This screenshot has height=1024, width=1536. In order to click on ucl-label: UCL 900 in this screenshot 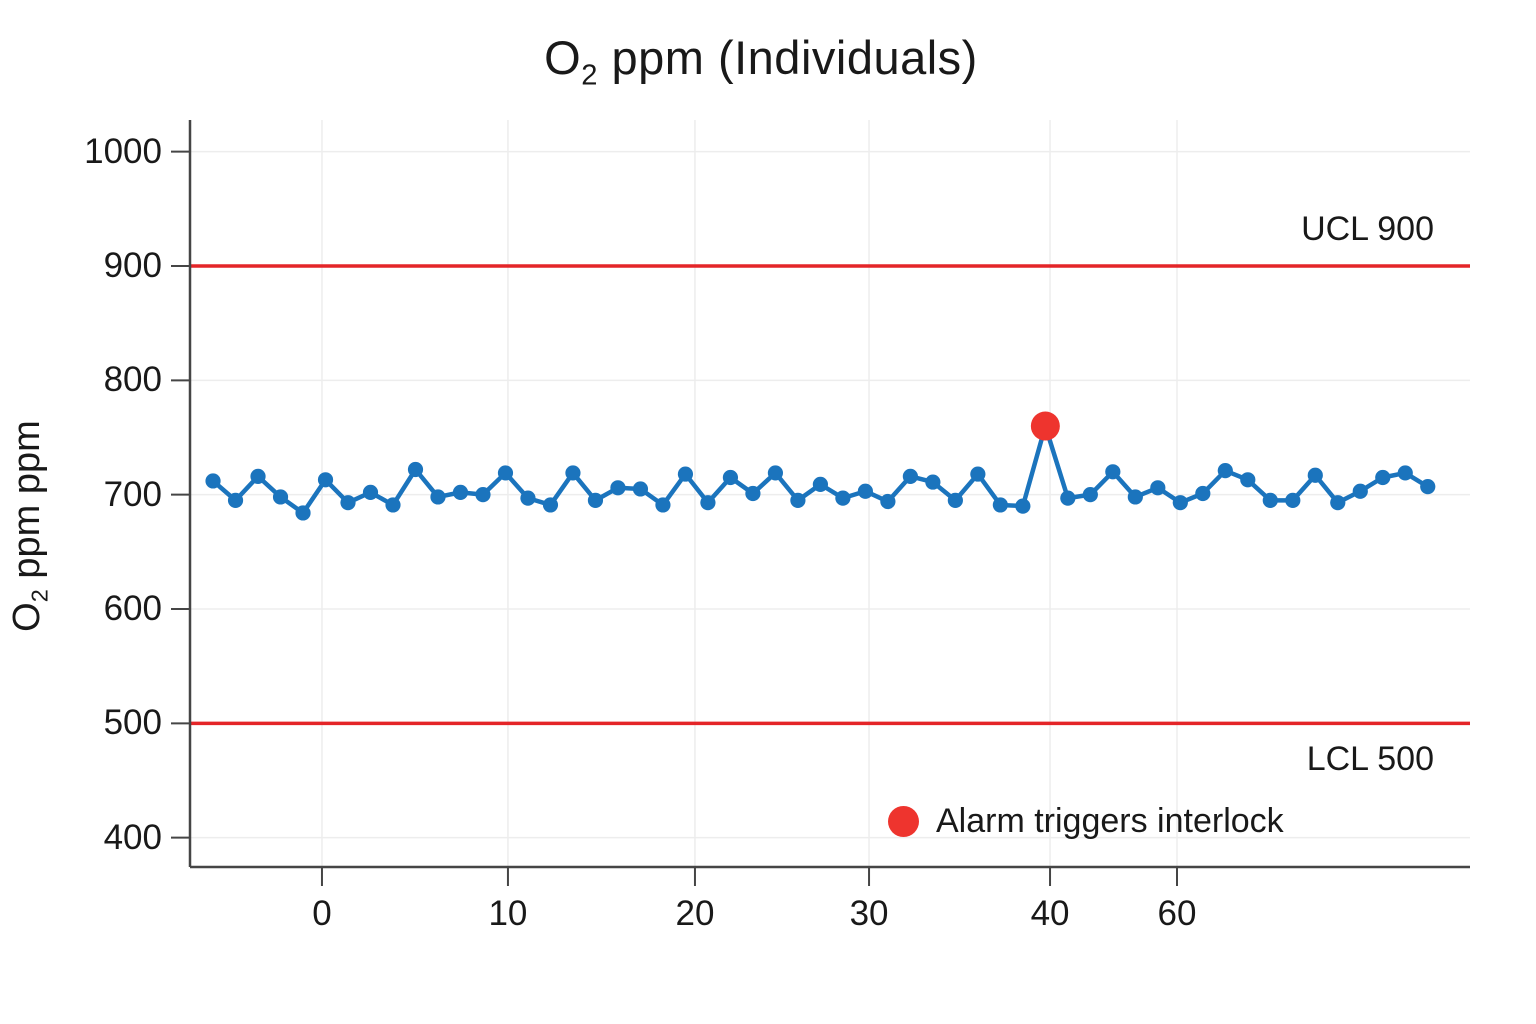, I will do `click(1367, 229)`.